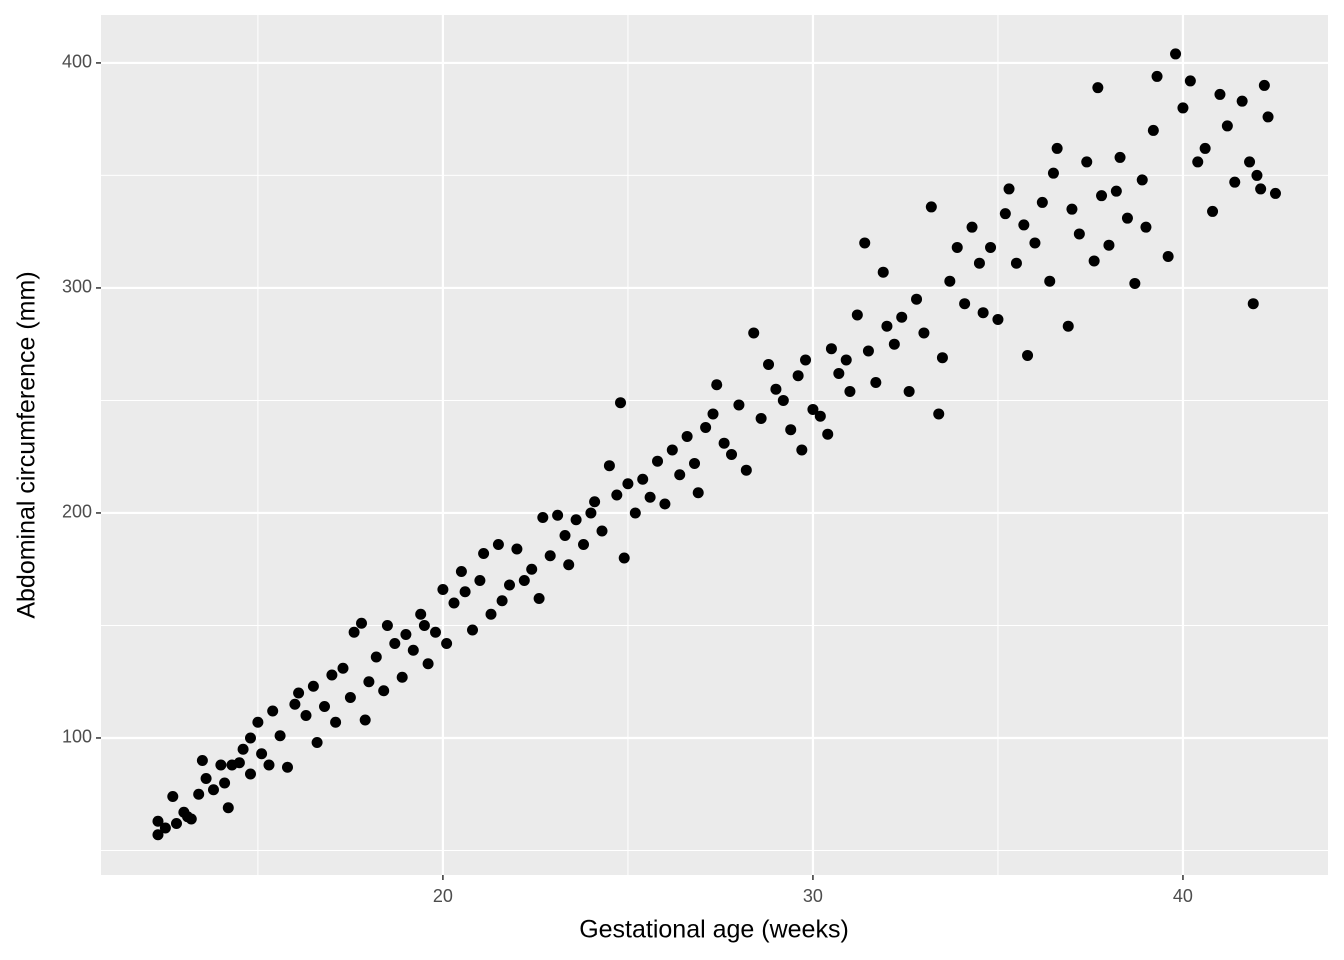  Describe the element at coordinates (27, 444) in the screenshot. I see `y-axis-title: Abdominal circumference (mm)` at that location.